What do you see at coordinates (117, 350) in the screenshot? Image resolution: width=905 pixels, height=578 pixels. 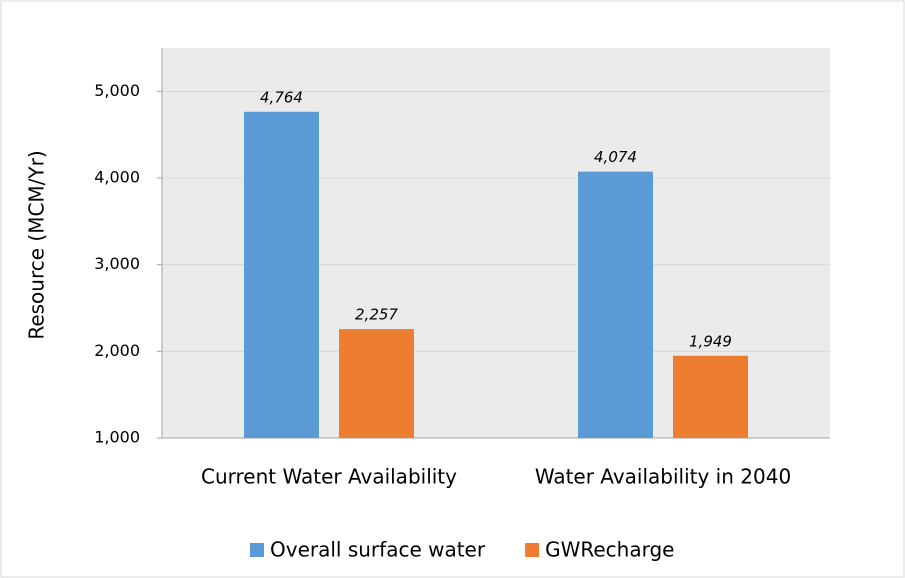 I see `y-tick-label: 2,000` at bounding box center [117, 350].